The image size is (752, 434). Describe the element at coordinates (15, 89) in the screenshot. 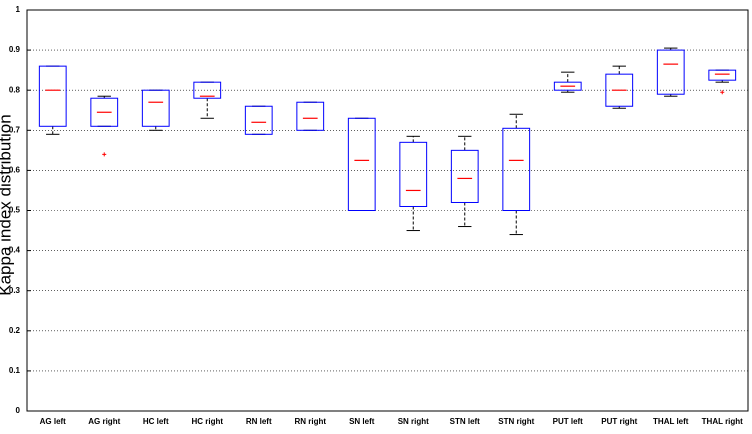

I see `y-tick-label: 0.8` at that location.